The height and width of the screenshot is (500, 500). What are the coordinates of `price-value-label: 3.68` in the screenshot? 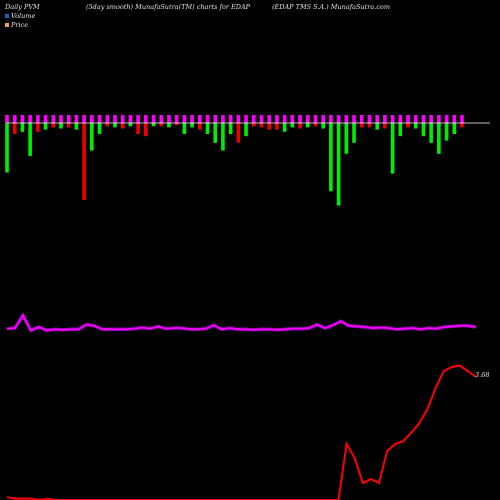 It's located at (482, 375).